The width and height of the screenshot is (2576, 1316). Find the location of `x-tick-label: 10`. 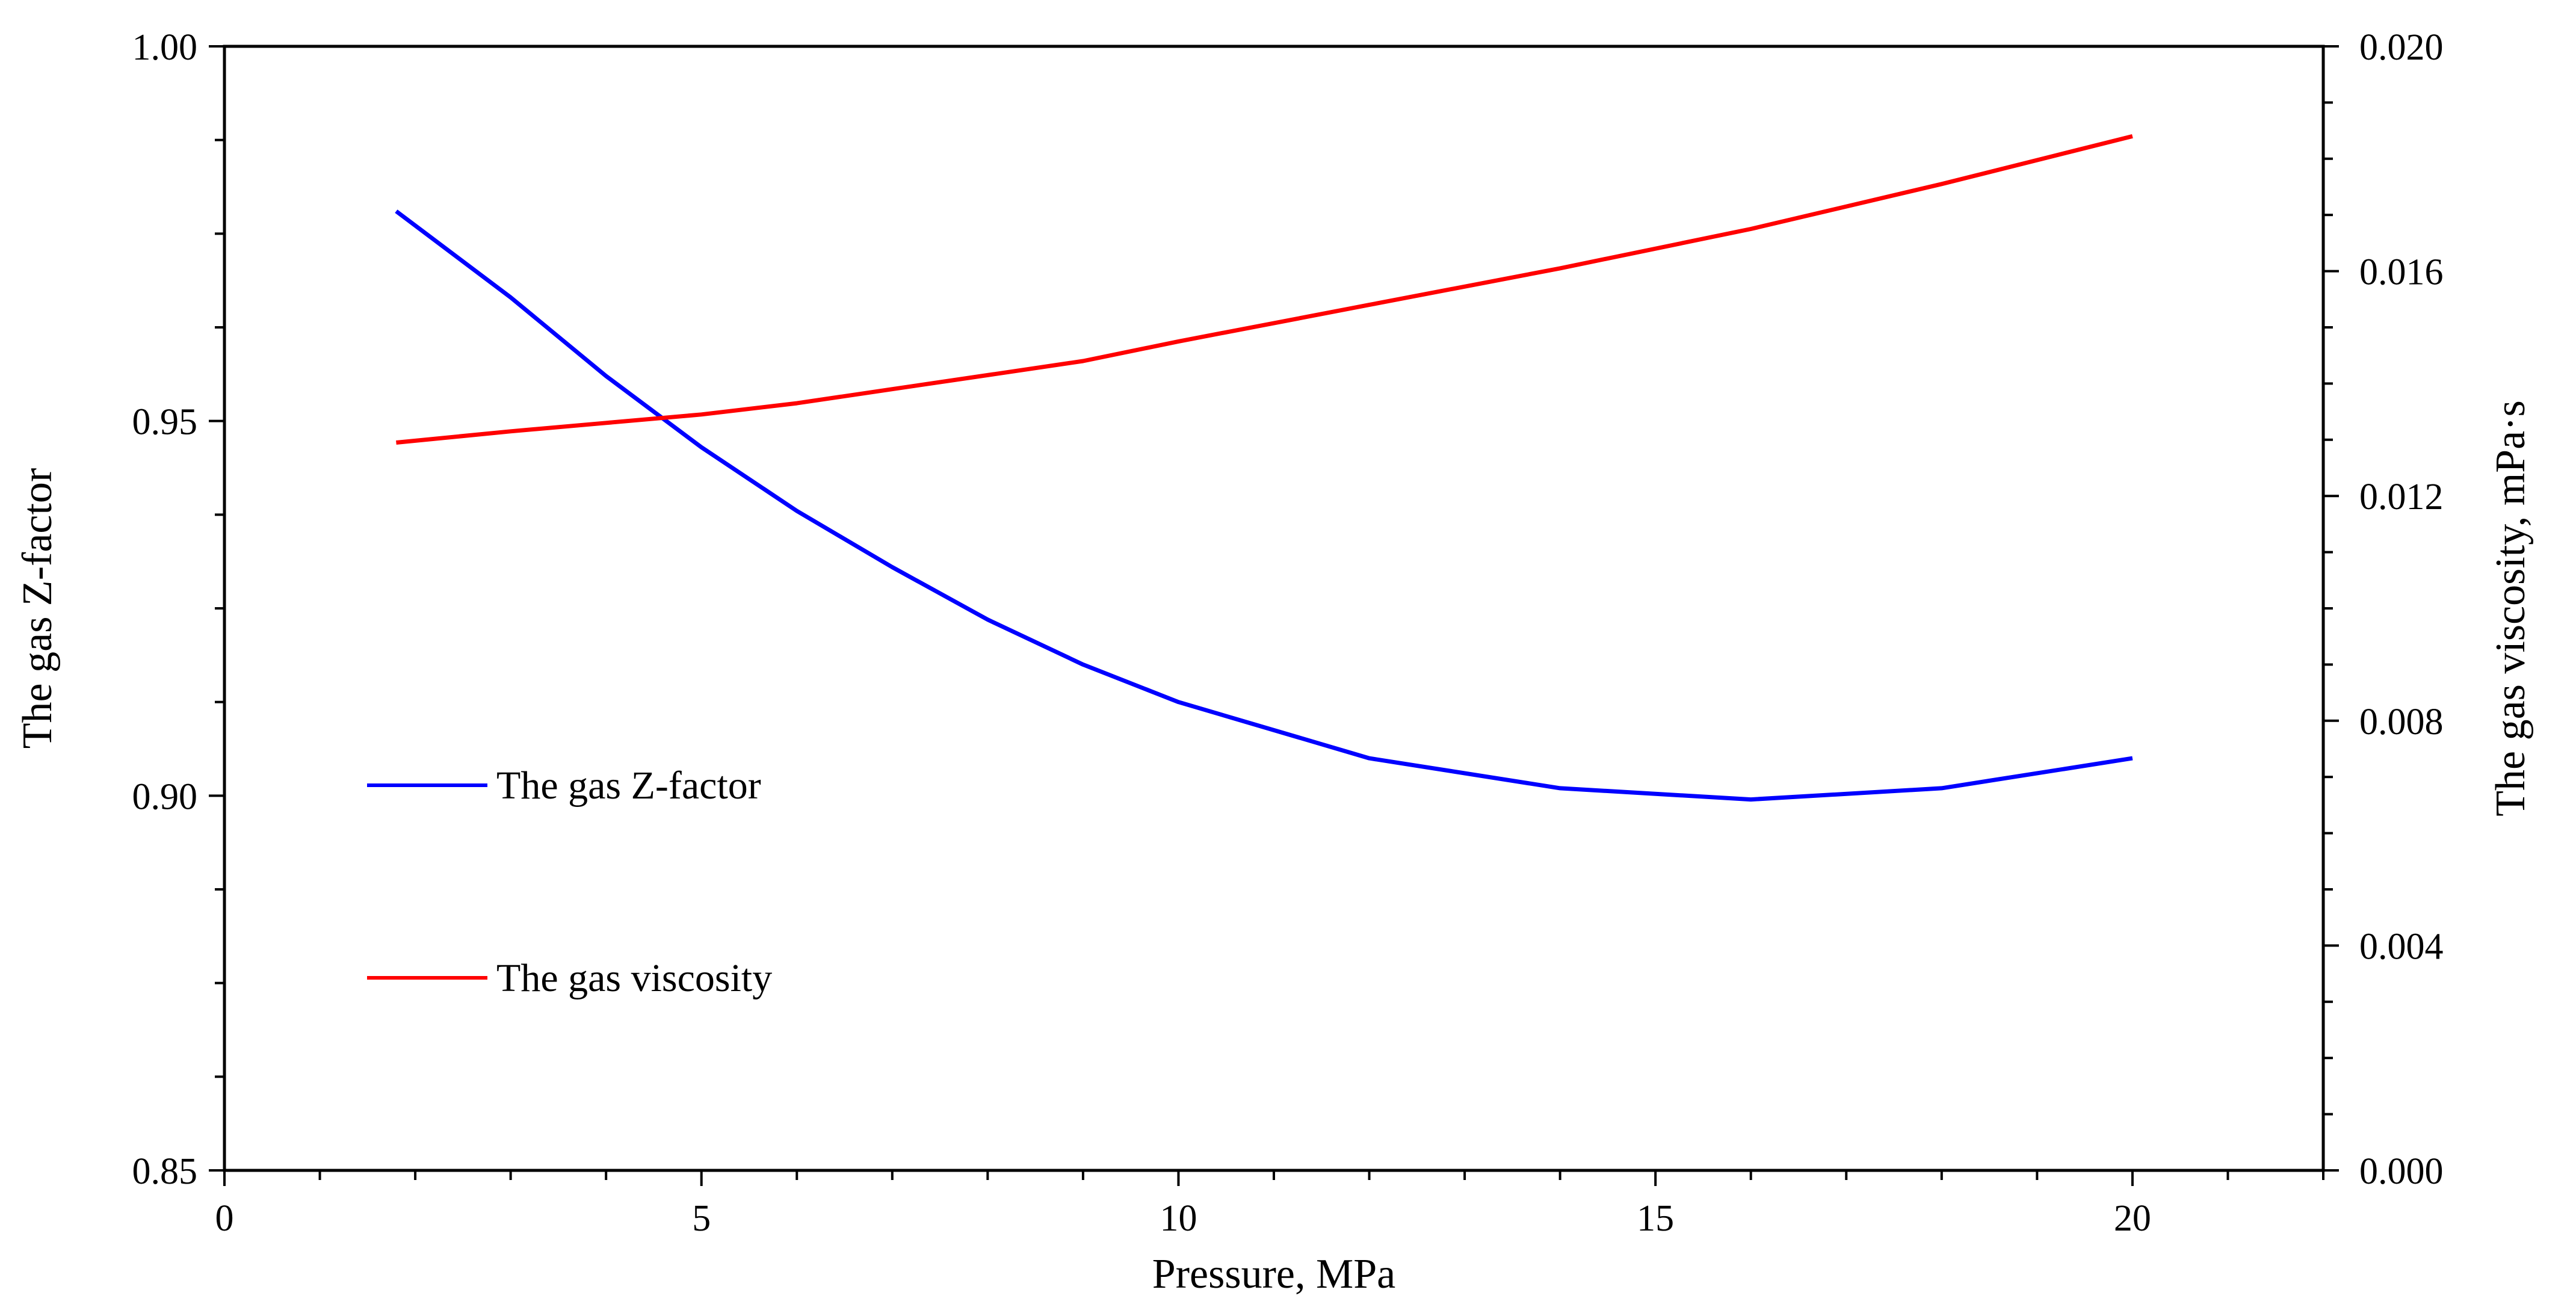

x-tick-label: 10 is located at coordinates (1178, 1218).